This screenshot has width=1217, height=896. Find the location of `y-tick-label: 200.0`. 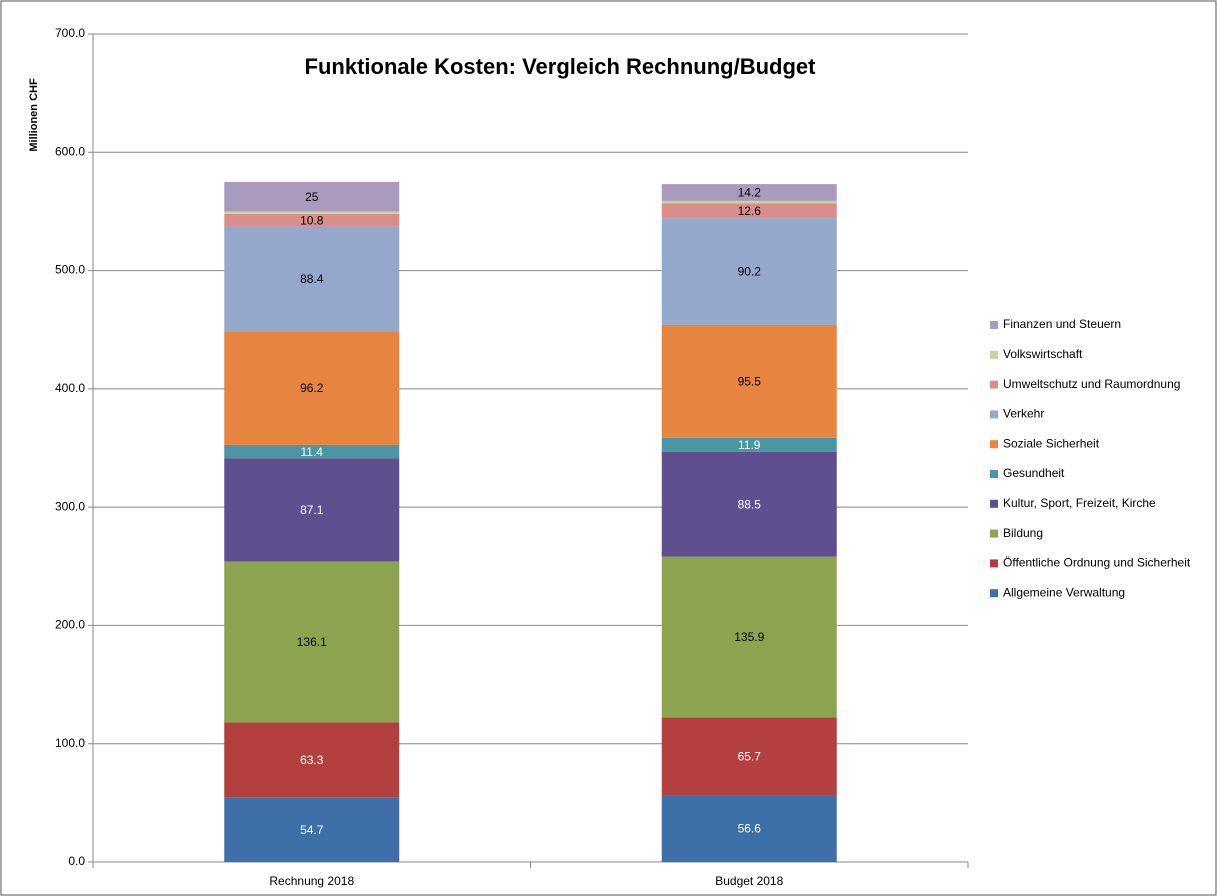

y-tick-label: 200.0 is located at coordinates (70, 625).